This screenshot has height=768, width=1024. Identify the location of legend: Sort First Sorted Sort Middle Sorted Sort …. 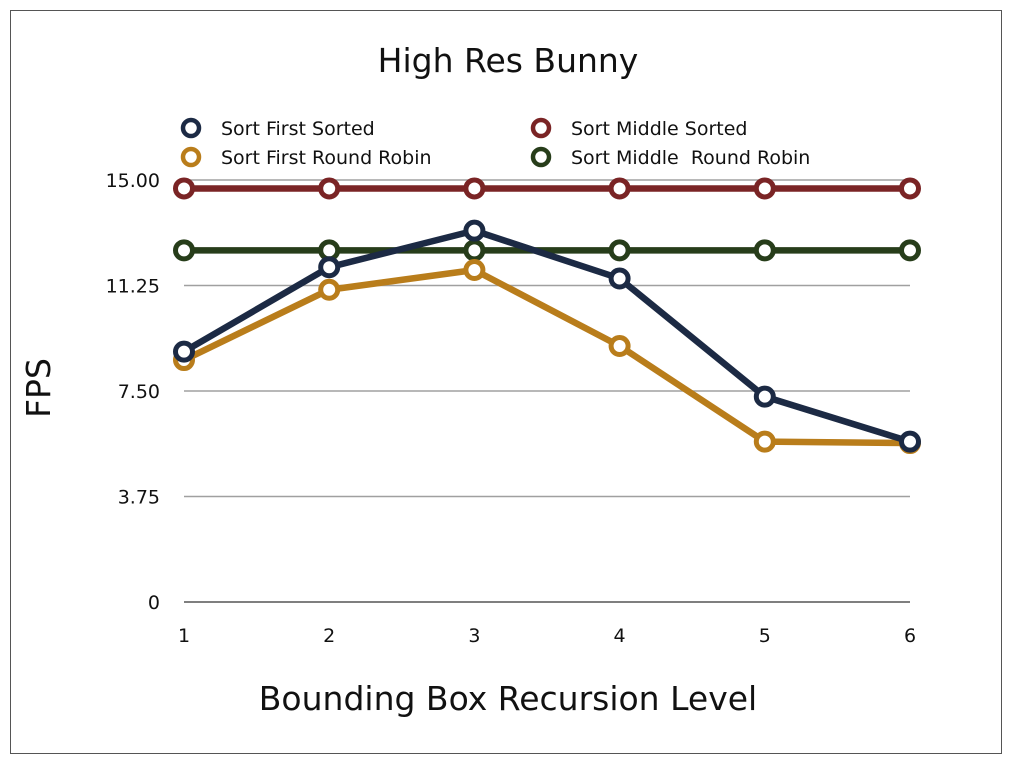
(495, 143).